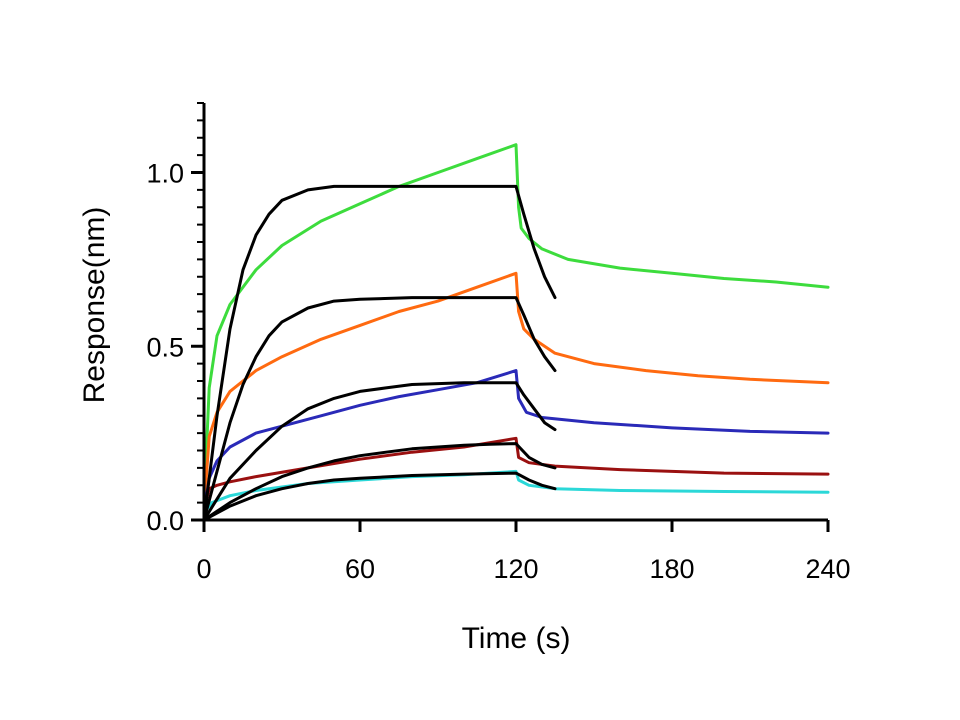 This screenshot has width=960, height=720. What do you see at coordinates (203, 569) in the screenshot?
I see `x-tick-label: 0` at bounding box center [203, 569].